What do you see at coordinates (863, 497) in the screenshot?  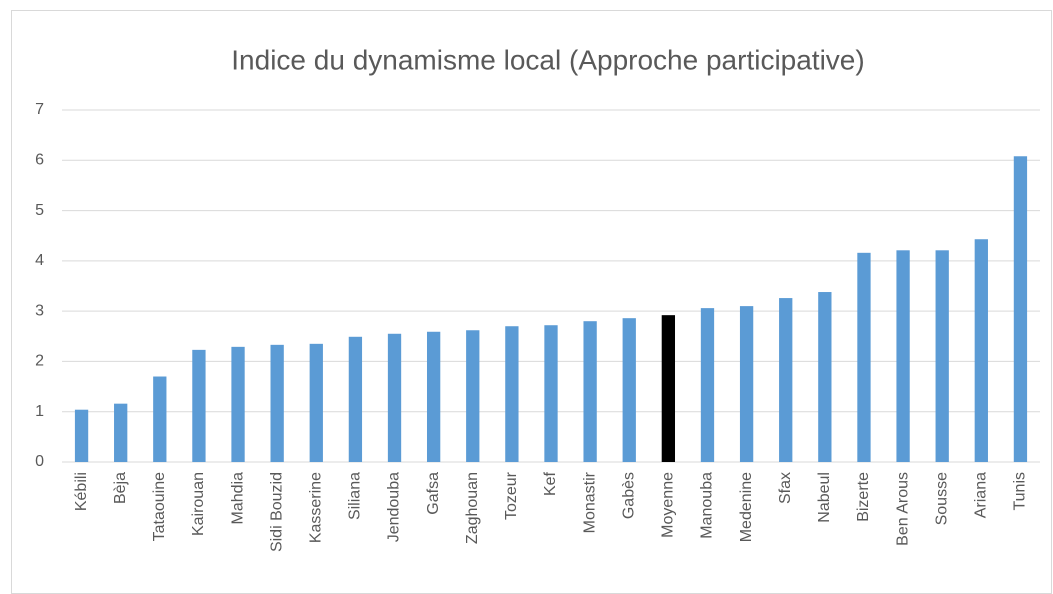 I see `x-tick-label: Bizerte` at bounding box center [863, 497].